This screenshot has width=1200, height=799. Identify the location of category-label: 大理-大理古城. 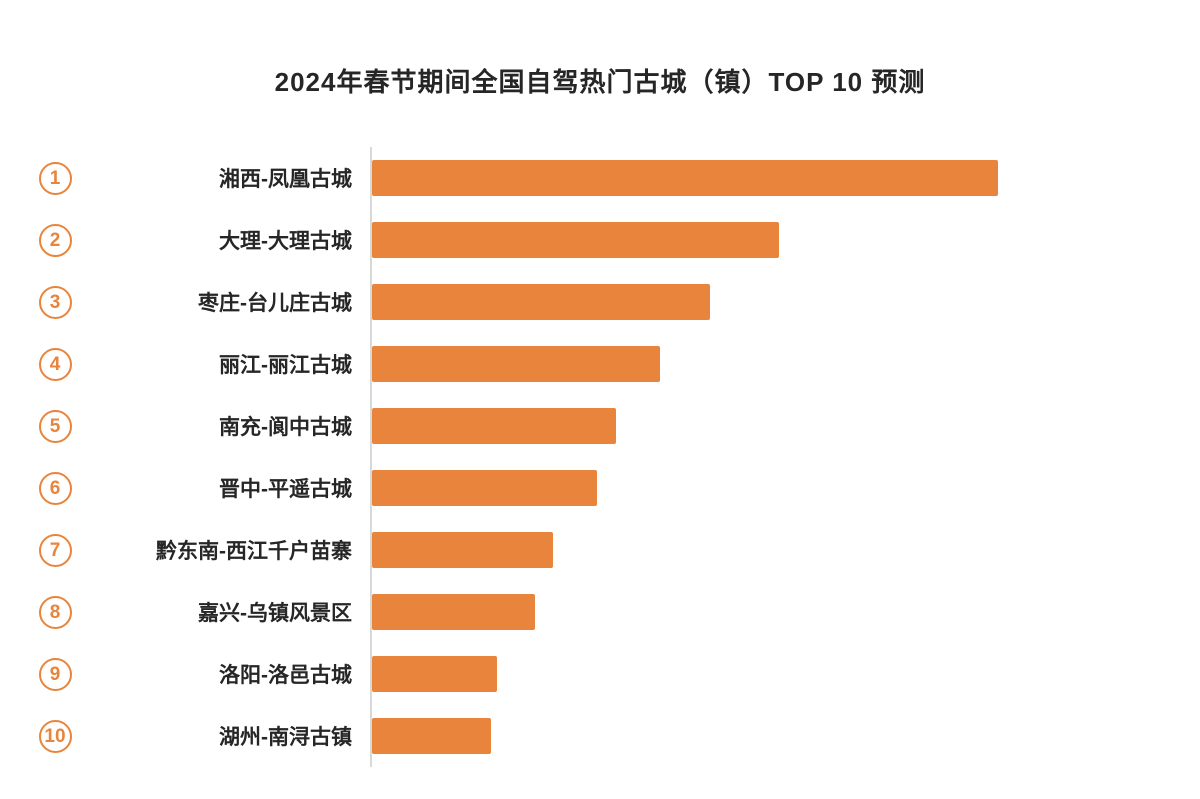
(285, 241).